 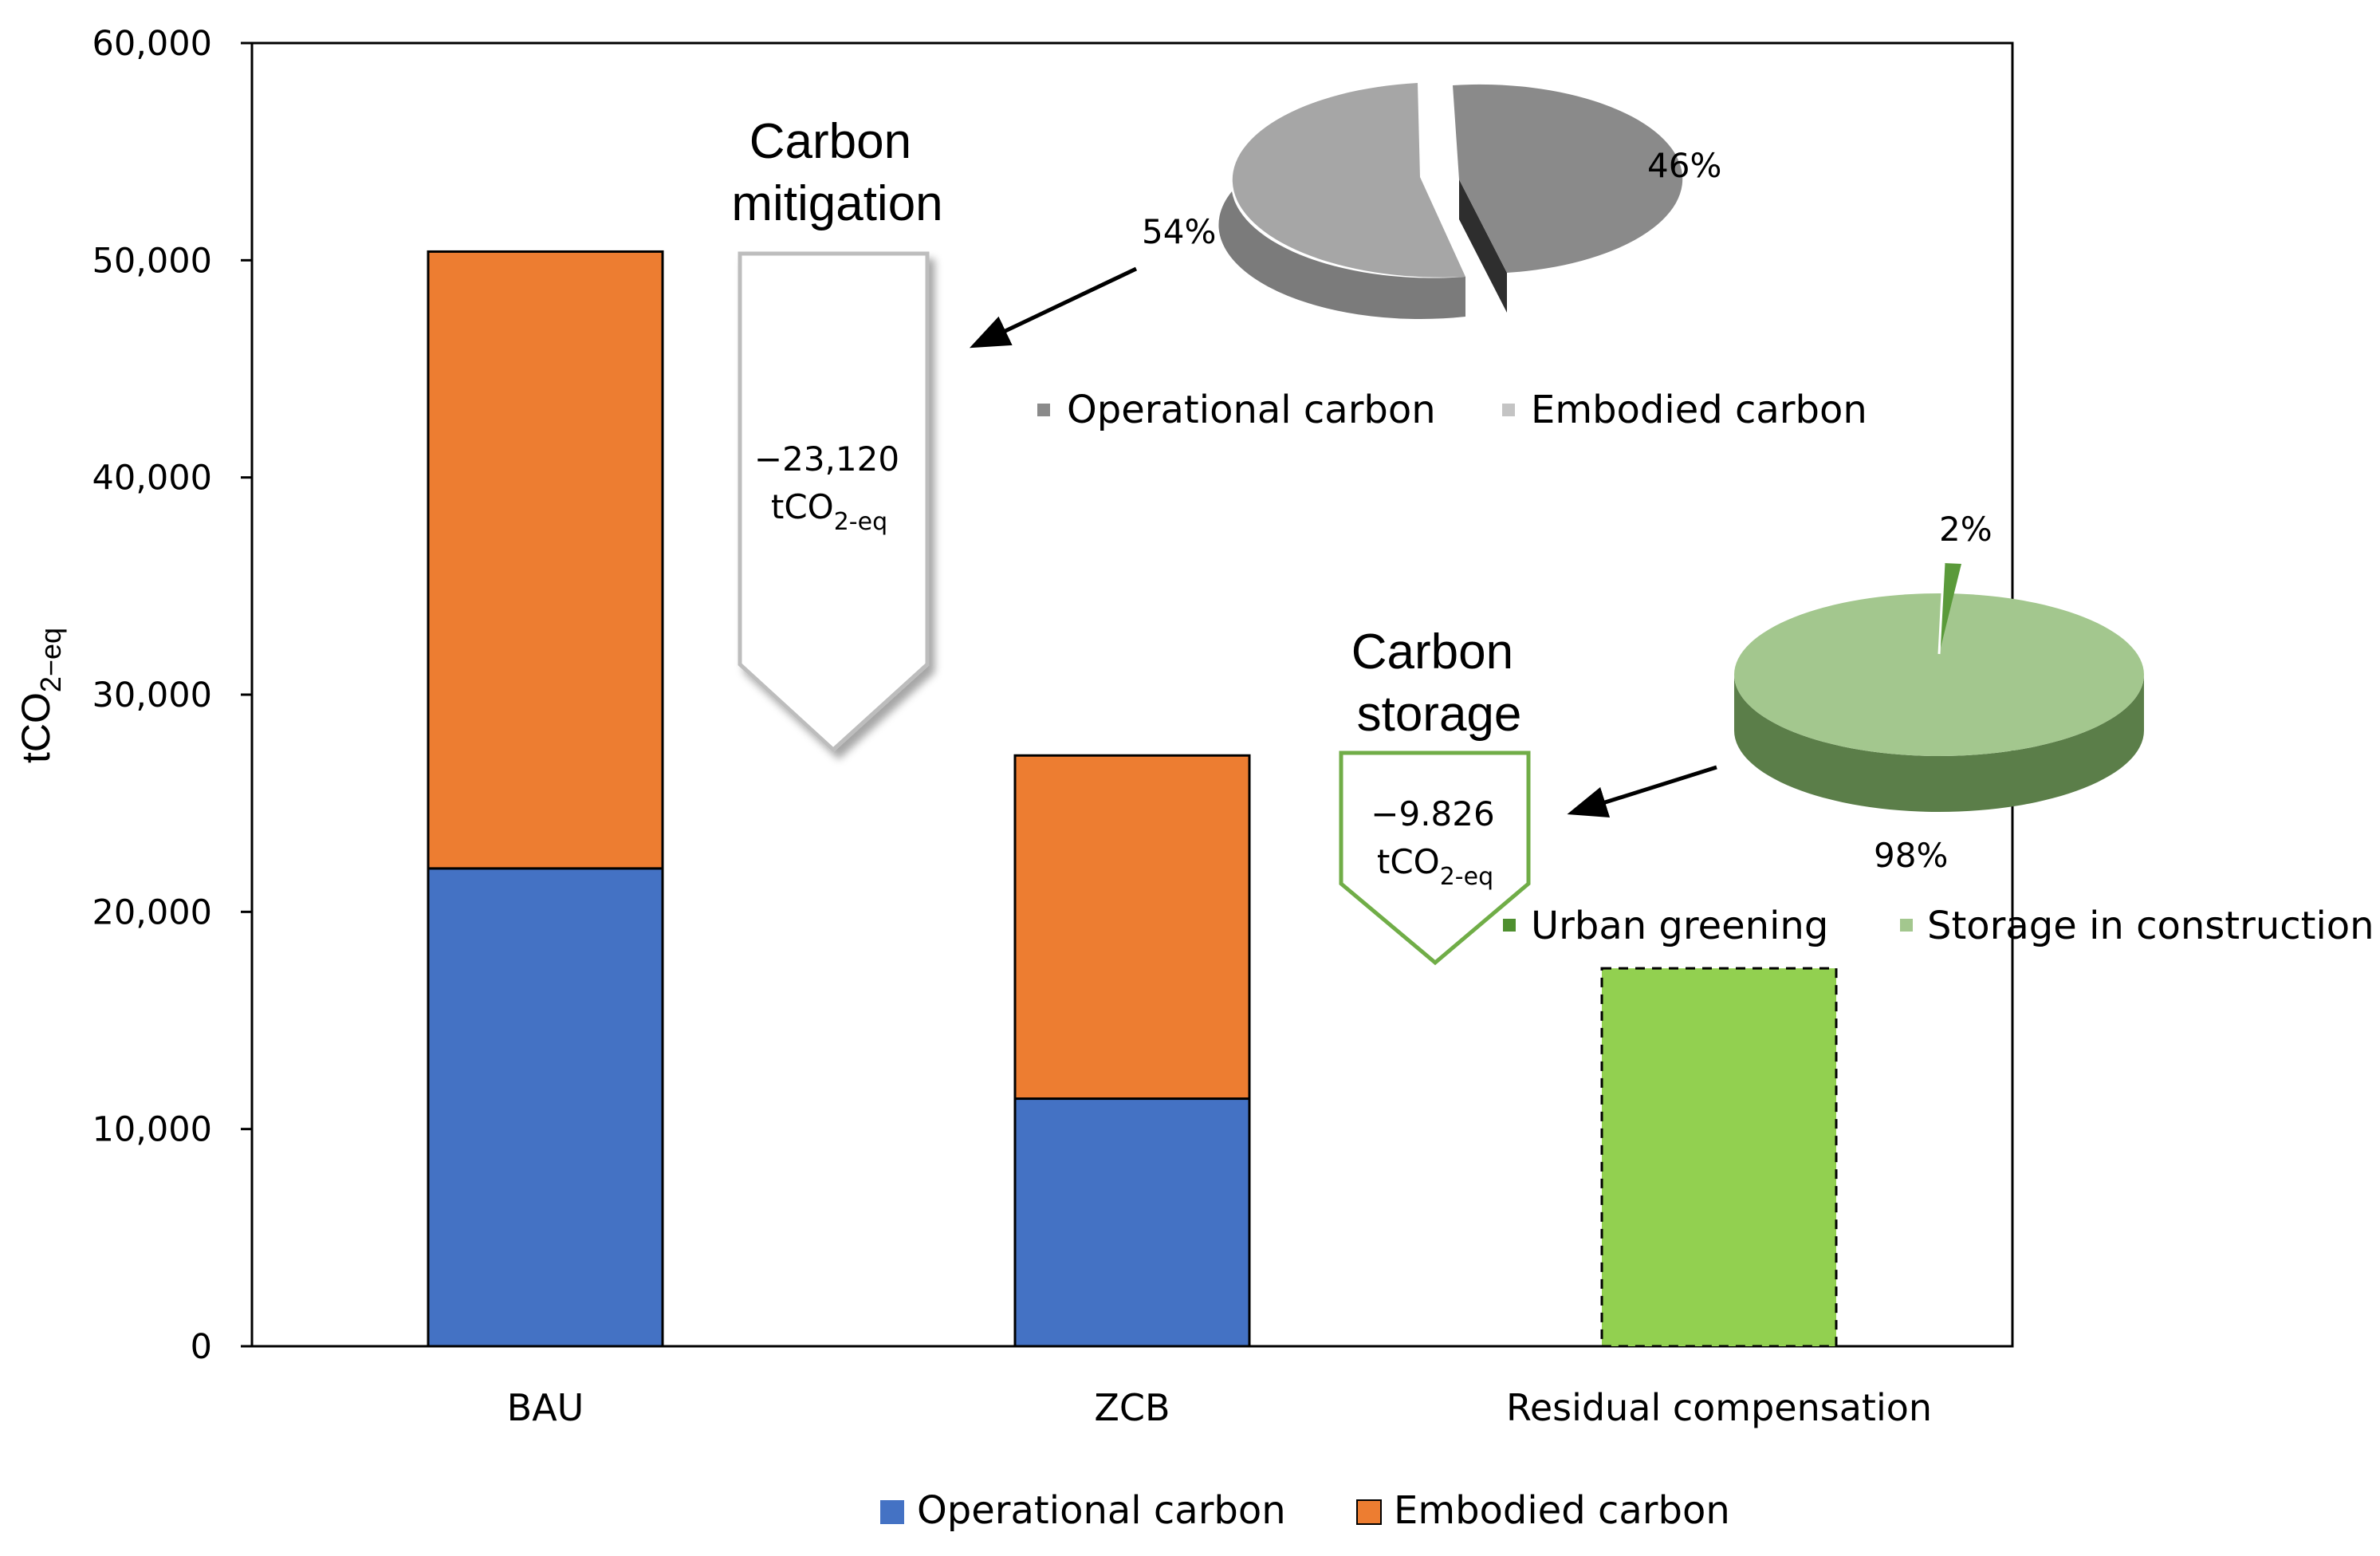 What do you see at coordinates (1251, 410) in the screenshot?
I see `pie-legend-label-operational: Operational carbon` at bounding box center [1251, 410].